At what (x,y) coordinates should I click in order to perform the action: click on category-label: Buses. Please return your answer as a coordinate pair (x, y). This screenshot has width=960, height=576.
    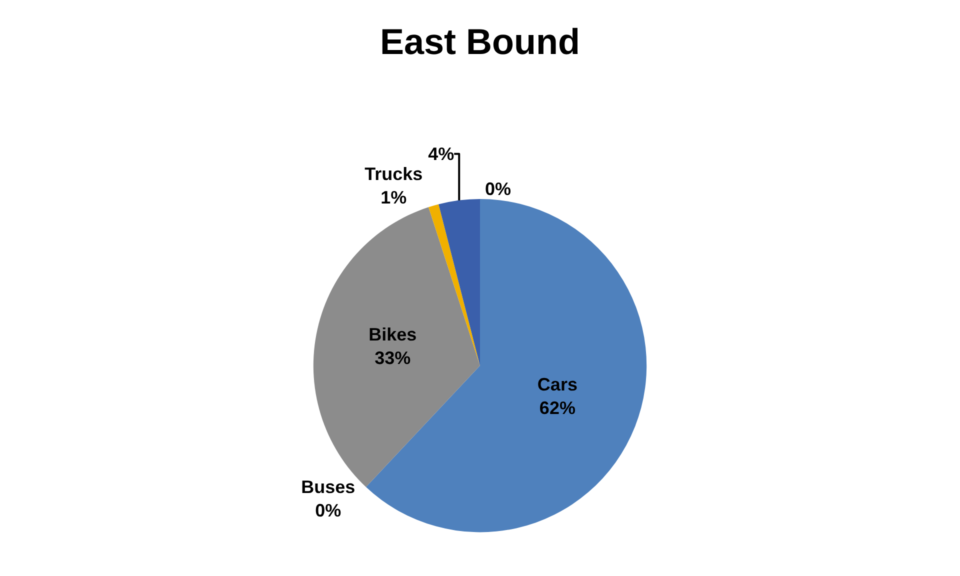
    Looking at the image, I should click on (328, 486).